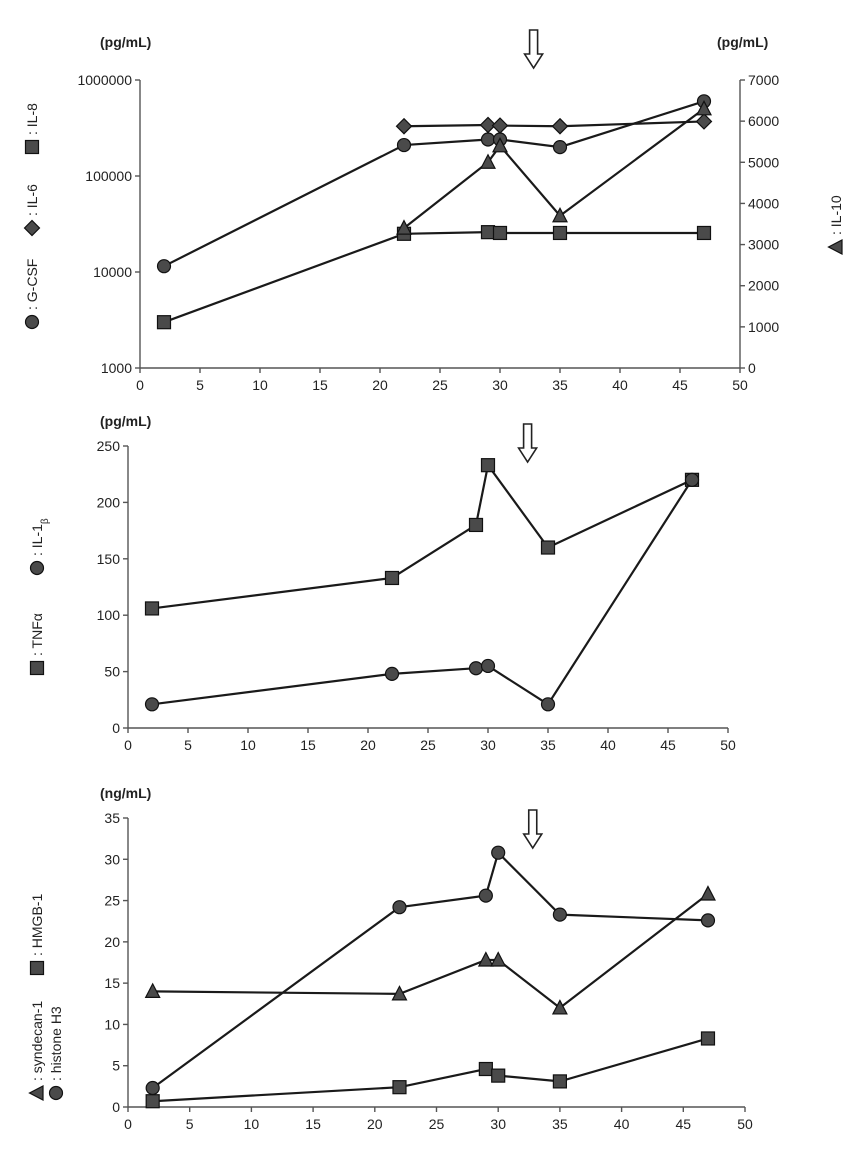 The image size is (868, 1176). Describe the element at coordinates (836, 215) in the screenshot. I see `legend-label: : IL-10` at that location.